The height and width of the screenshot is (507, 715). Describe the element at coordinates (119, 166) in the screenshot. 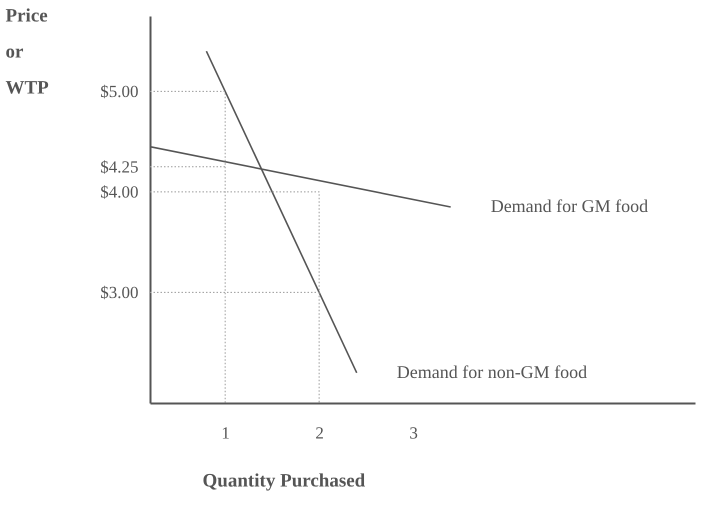

I see `y-tick-label: $4.25` at that location.